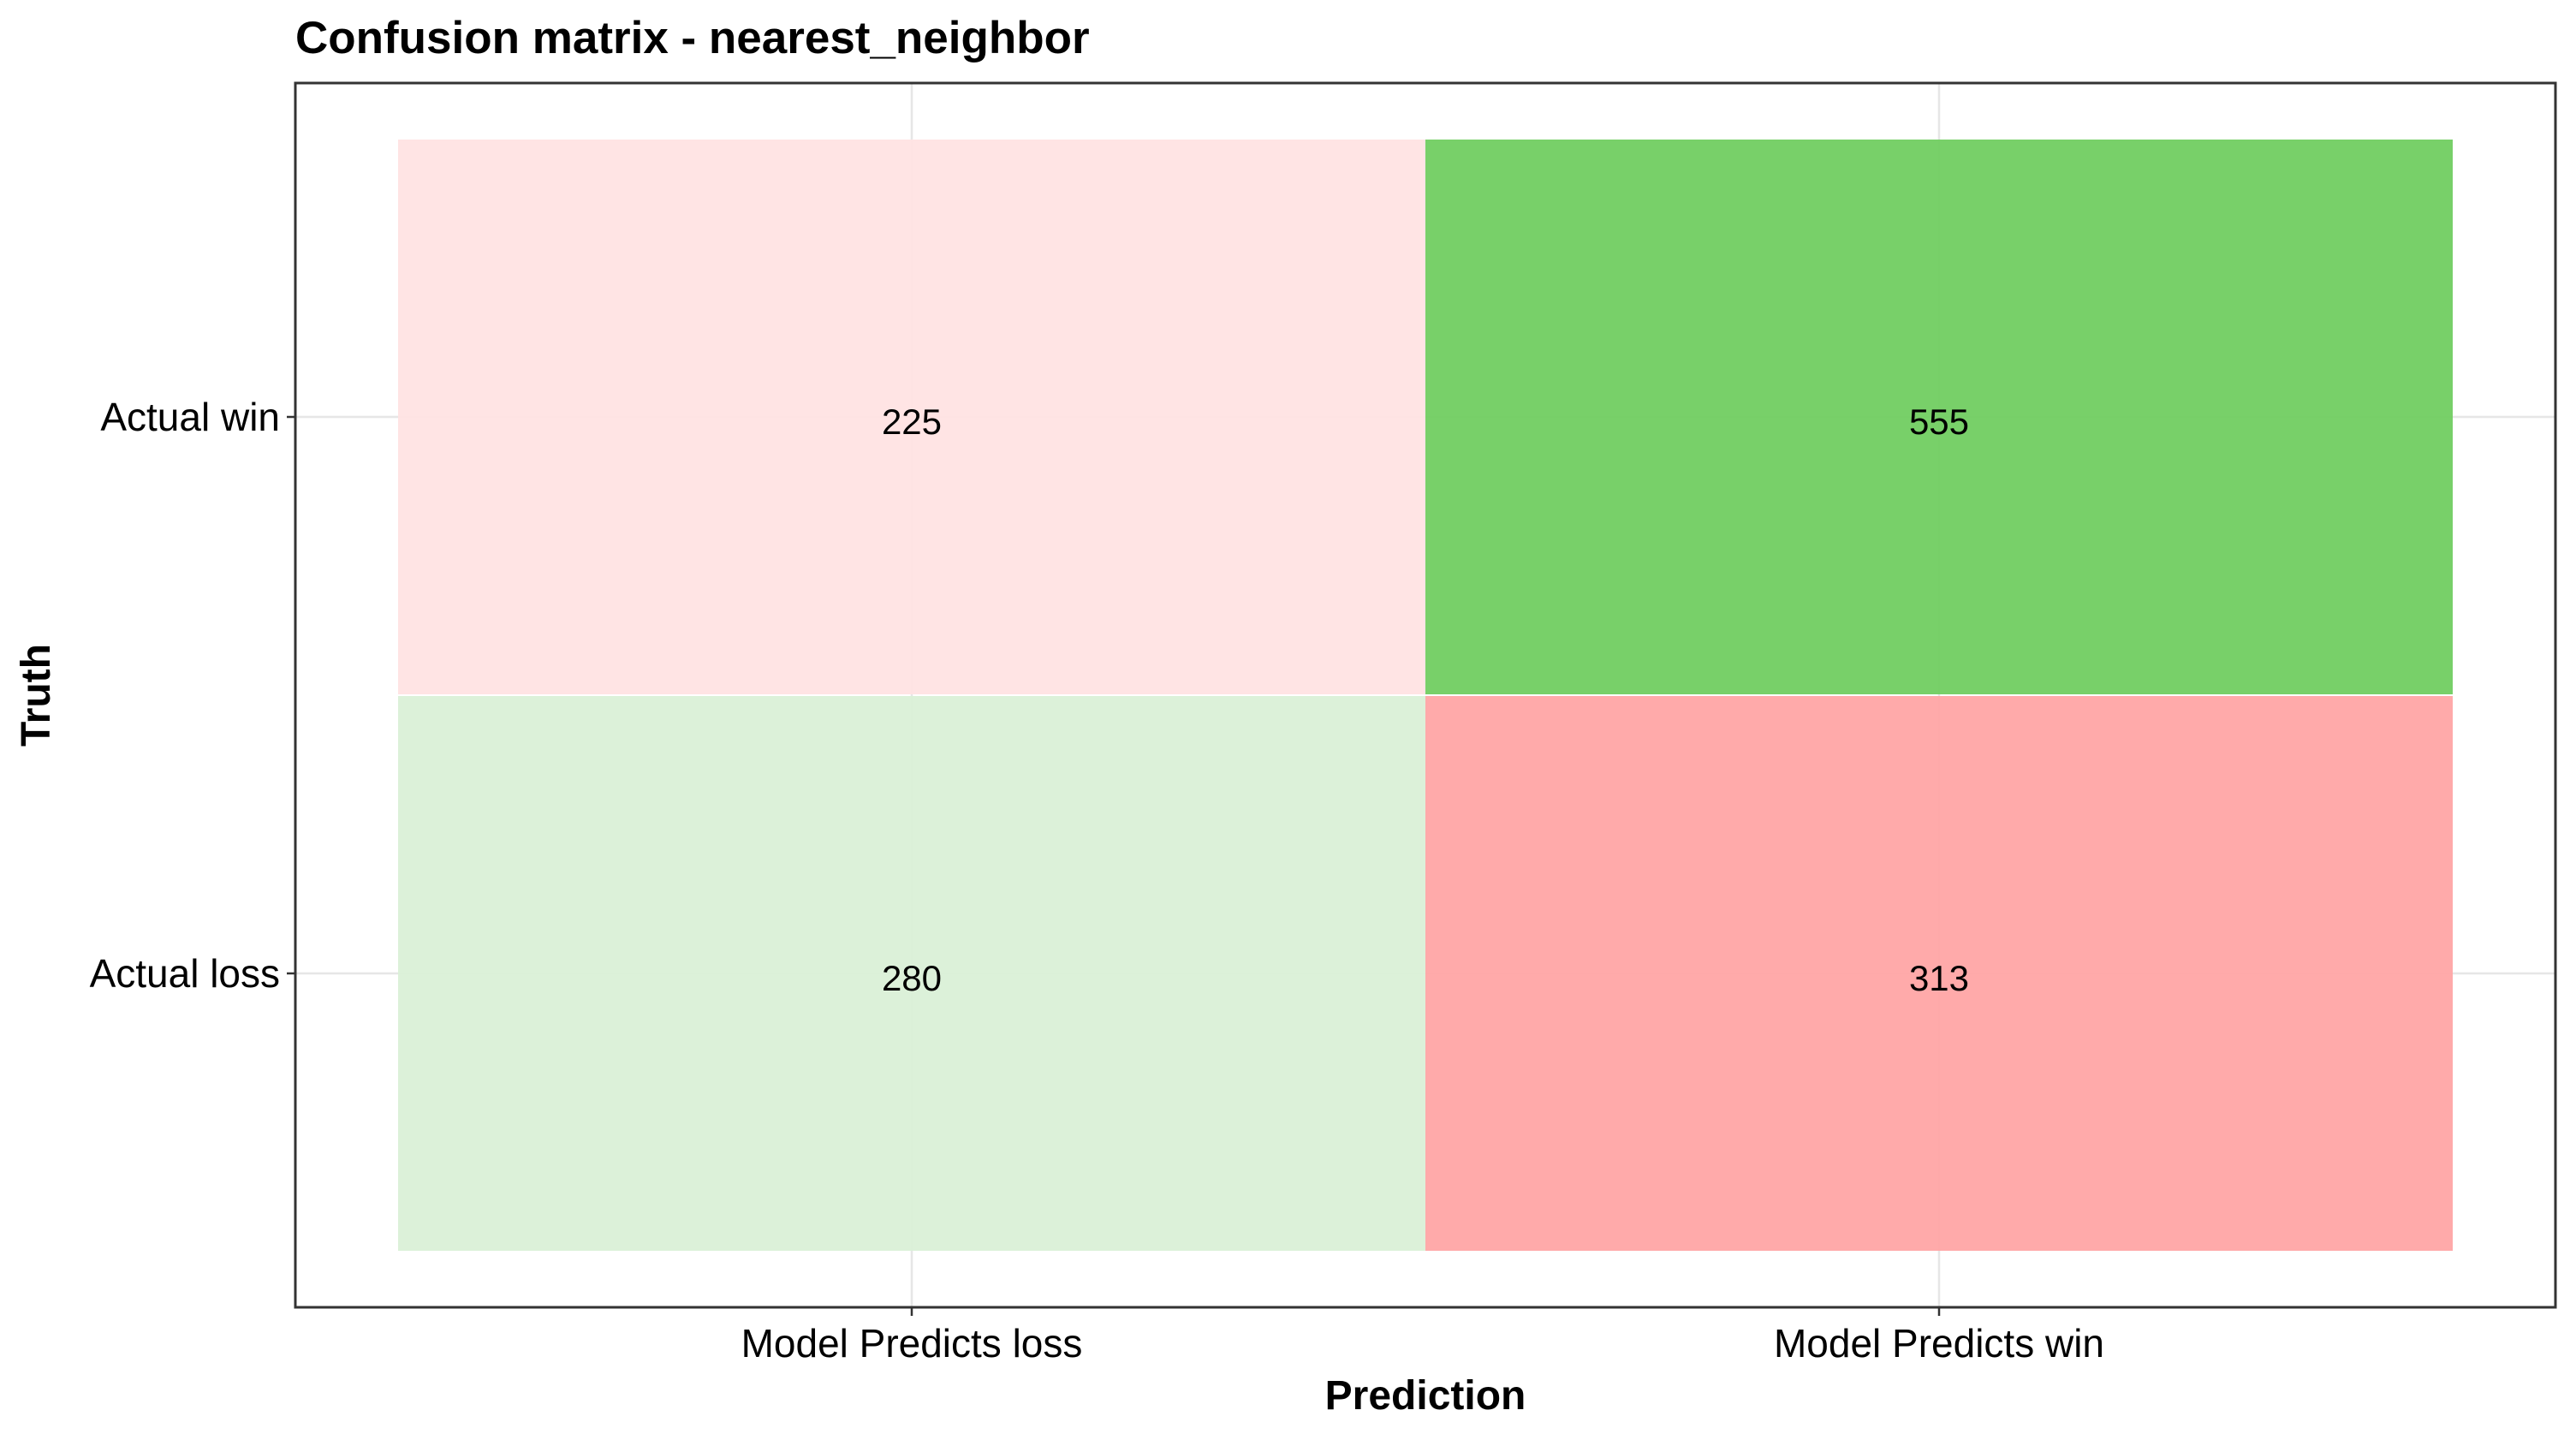 Image resolution: width=2576 pixels, height=1434 pixels. I want to click on y-axis-title: Truth, so click(36, 695).